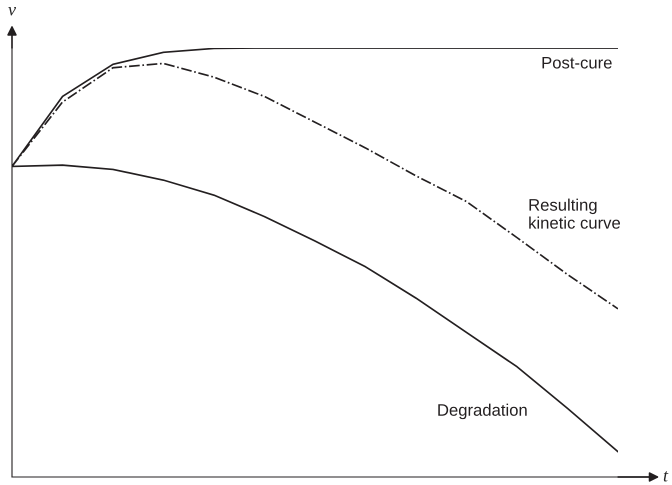  What do you see at coordinates (666, 476) in the screenshot?
I see `x-axis-title: t` at bounding box center [666, 476].